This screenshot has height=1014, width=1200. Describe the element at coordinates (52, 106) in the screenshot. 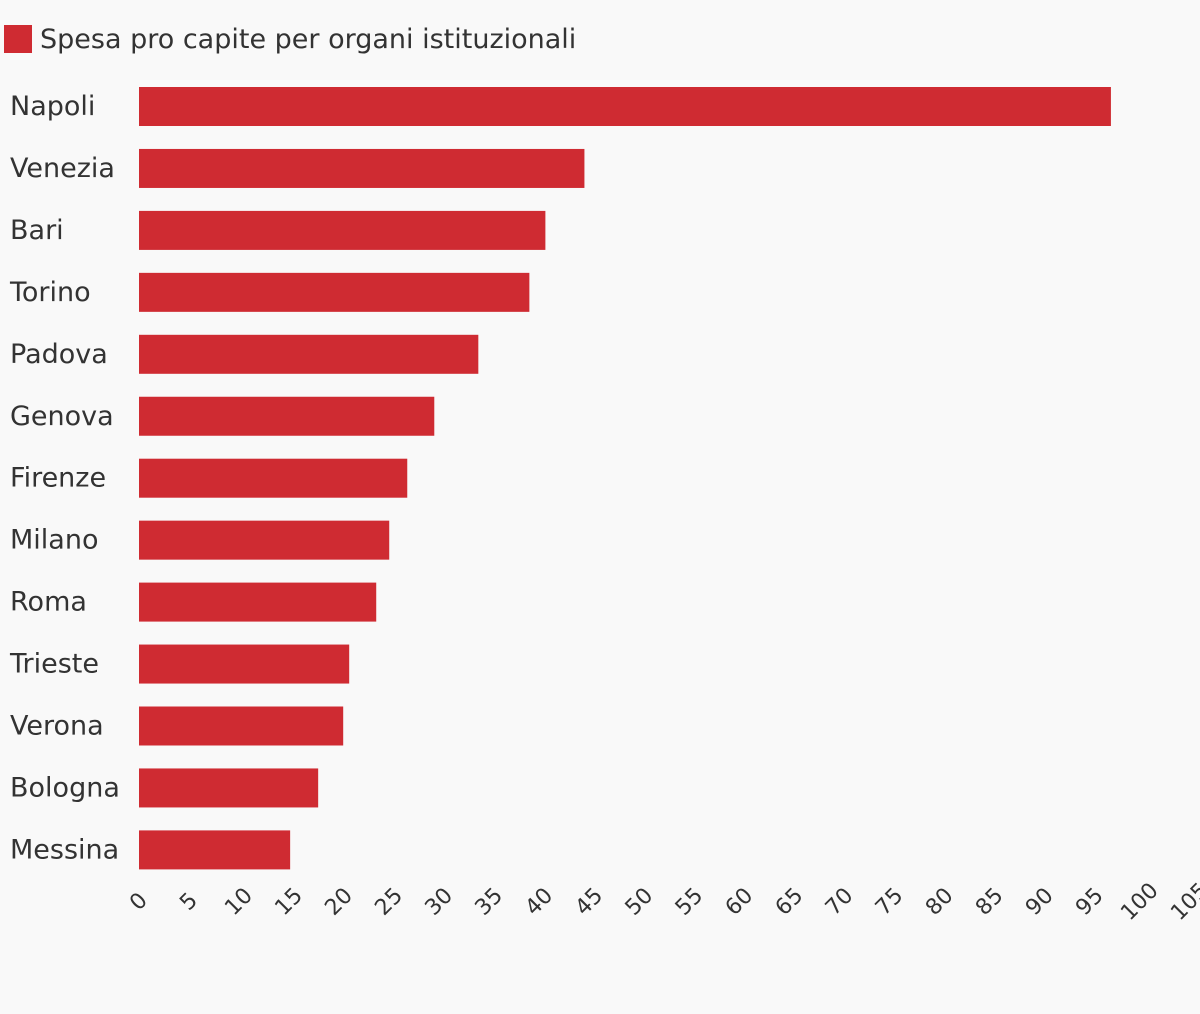

I see `category-label: Napoli` at that location.